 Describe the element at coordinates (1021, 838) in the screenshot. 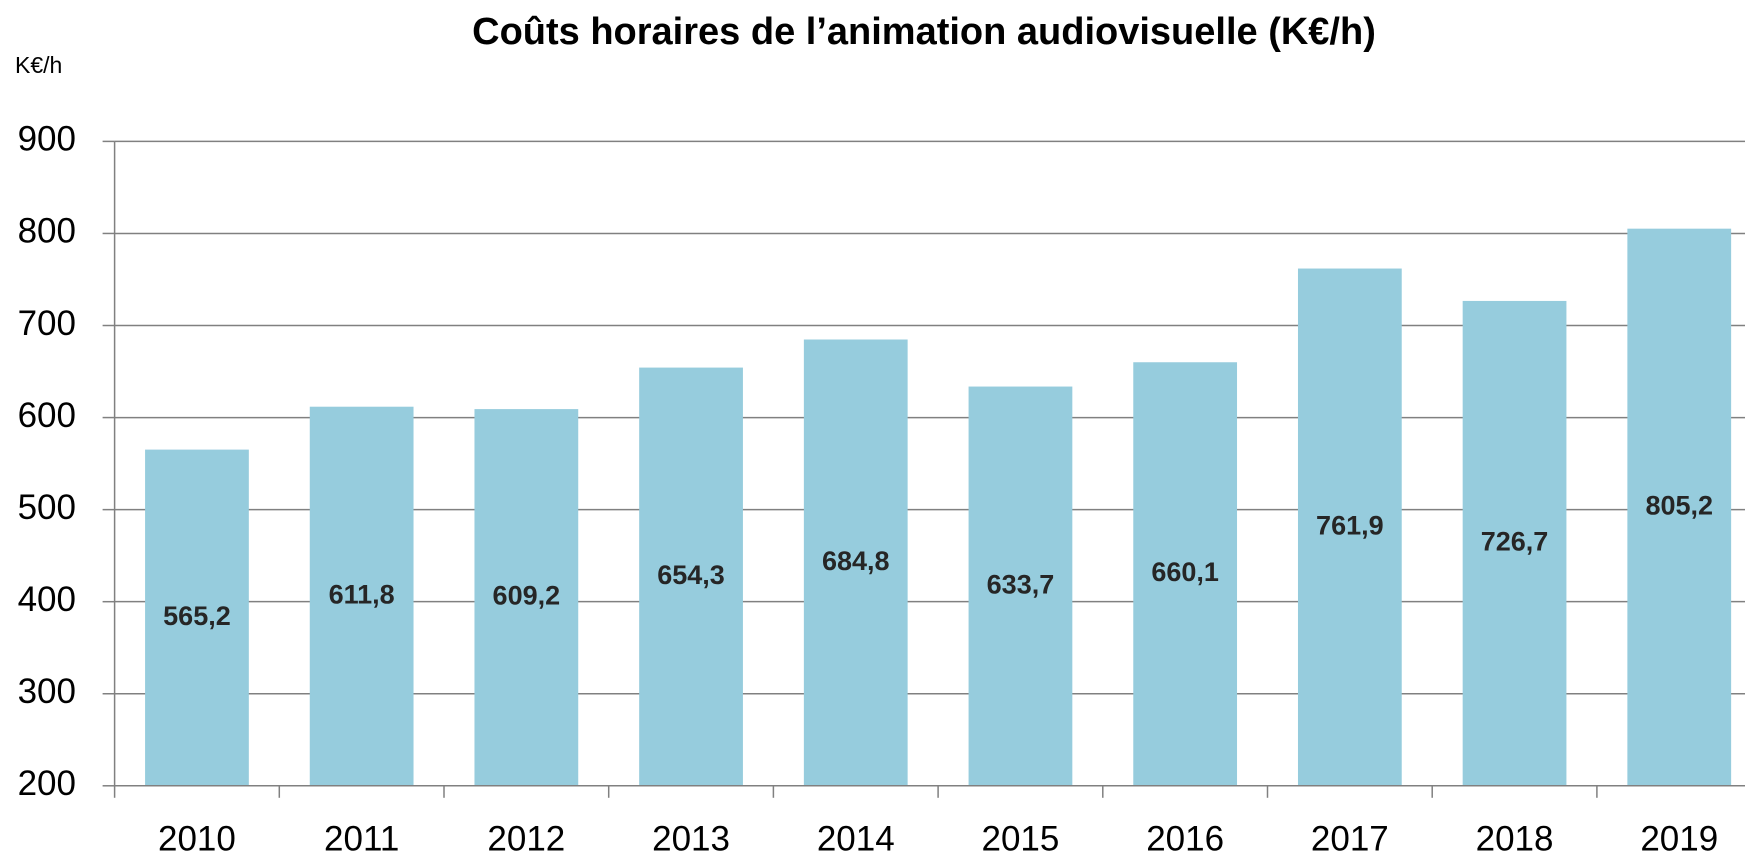

I see `x-tick-label: 2015` at that location.